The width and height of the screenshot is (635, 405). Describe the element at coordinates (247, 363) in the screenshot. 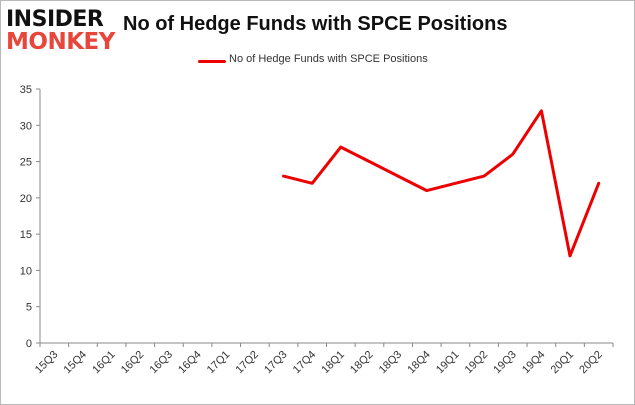

I see `x-tick-label: 17Q2` at that location.